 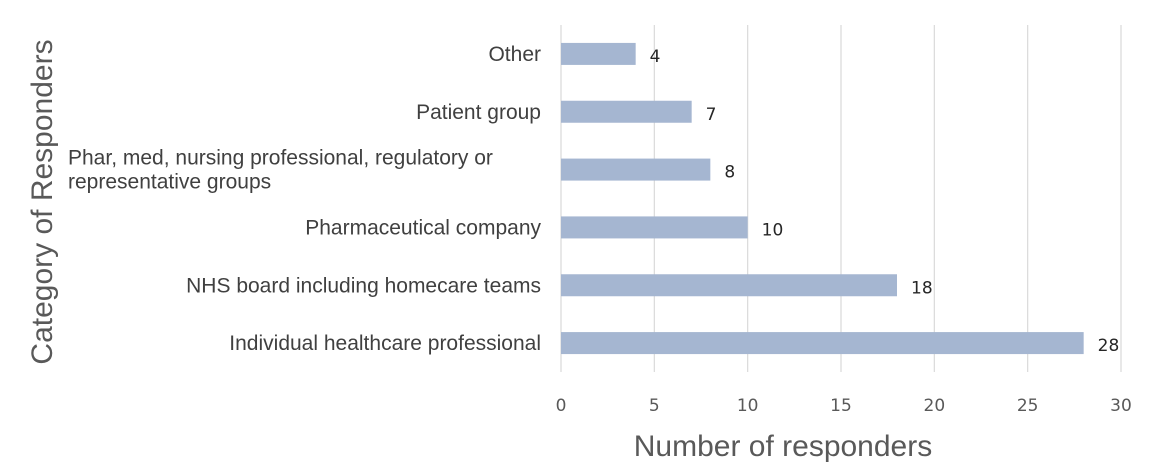 I want to click on data-label: 10, so click(x=773, y=230).